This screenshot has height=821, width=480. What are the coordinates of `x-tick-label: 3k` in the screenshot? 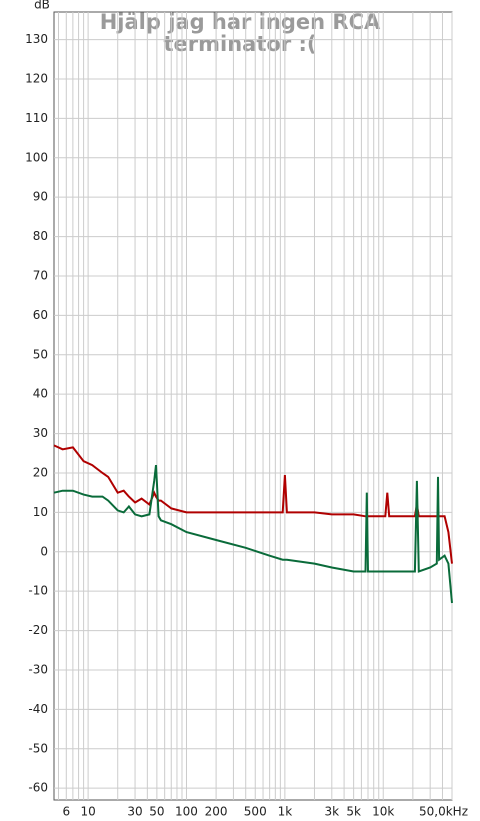 It's located at (332, 812).